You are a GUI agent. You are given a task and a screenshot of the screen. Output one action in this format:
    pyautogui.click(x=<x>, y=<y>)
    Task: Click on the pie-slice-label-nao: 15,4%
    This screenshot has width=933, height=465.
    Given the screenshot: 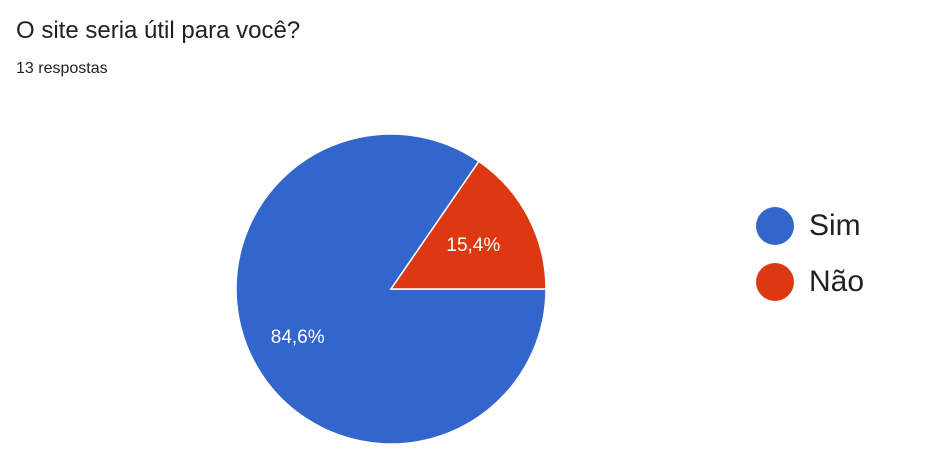 What is the action you would take?
    pyautogui.click(x=473, y=245)
    